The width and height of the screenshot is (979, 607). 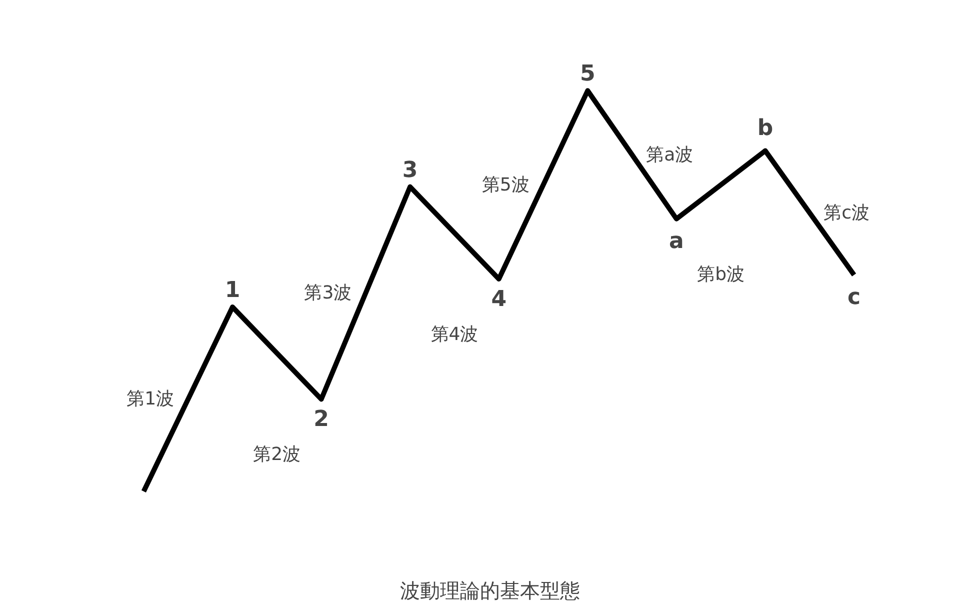 What do you see at coordinates (847, 213) in the screenshot?
I see `annotation: 第c波` at bounding box center [847, 213].